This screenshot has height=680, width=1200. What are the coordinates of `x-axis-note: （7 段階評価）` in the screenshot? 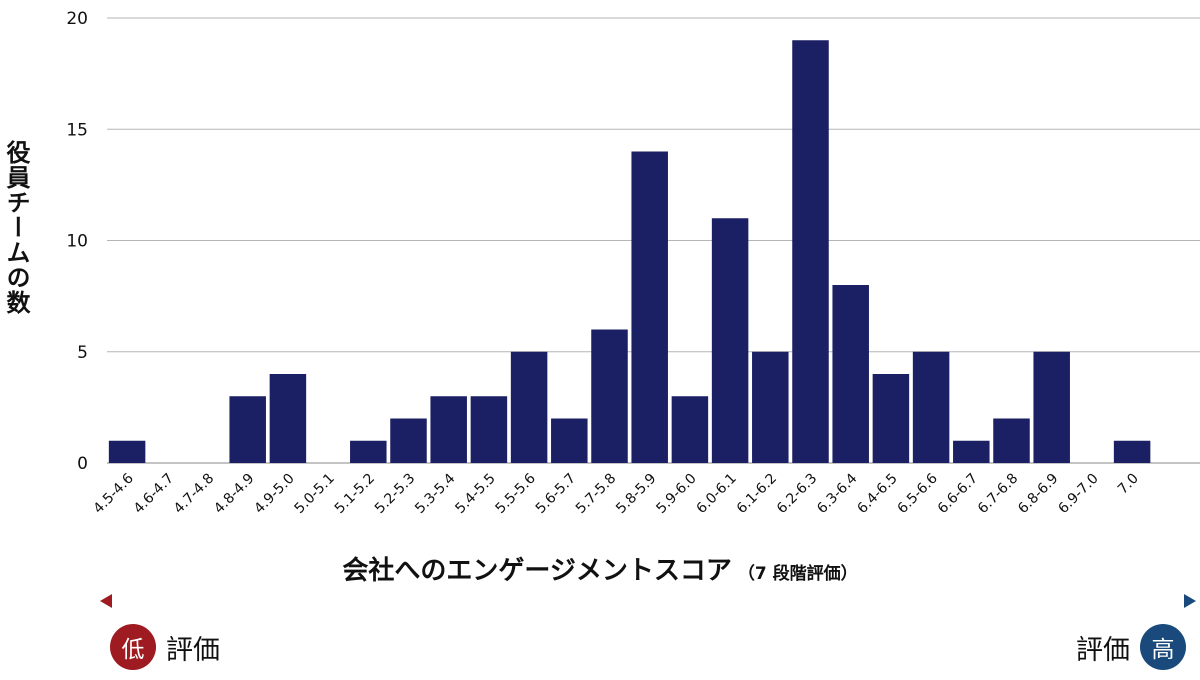 It's located at (797, 574).